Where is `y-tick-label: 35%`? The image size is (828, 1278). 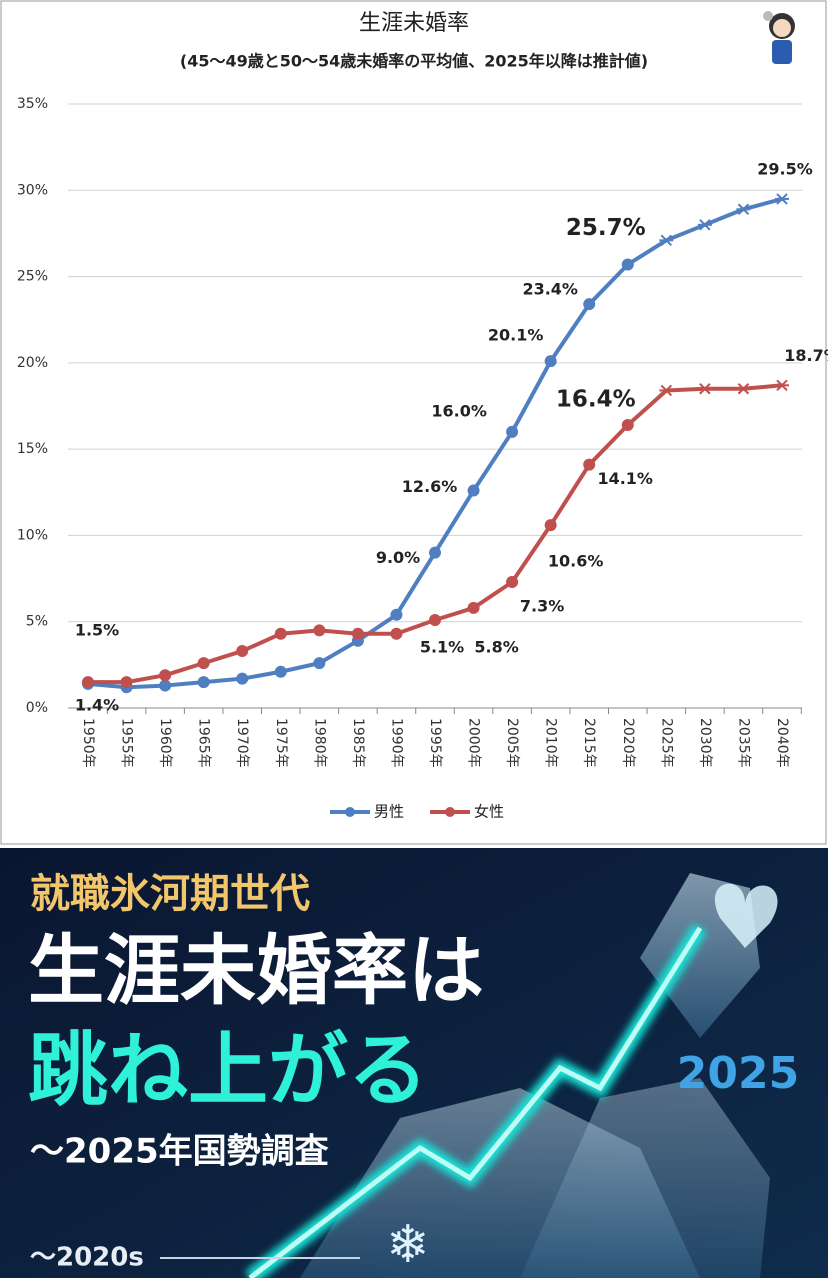 y-tick-label: 35% is located at coordinates (32, 104).